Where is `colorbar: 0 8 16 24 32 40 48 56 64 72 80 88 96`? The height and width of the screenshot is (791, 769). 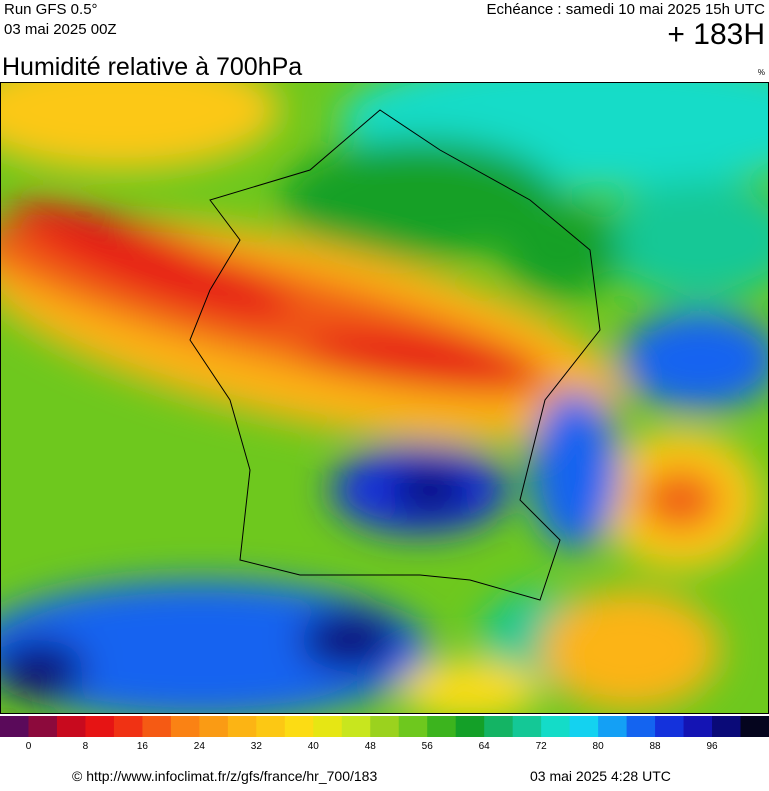 colorbar: 0 8 16 24 32 40 48 56 64 72 80 88 96 is located at coordinates (384, 734).